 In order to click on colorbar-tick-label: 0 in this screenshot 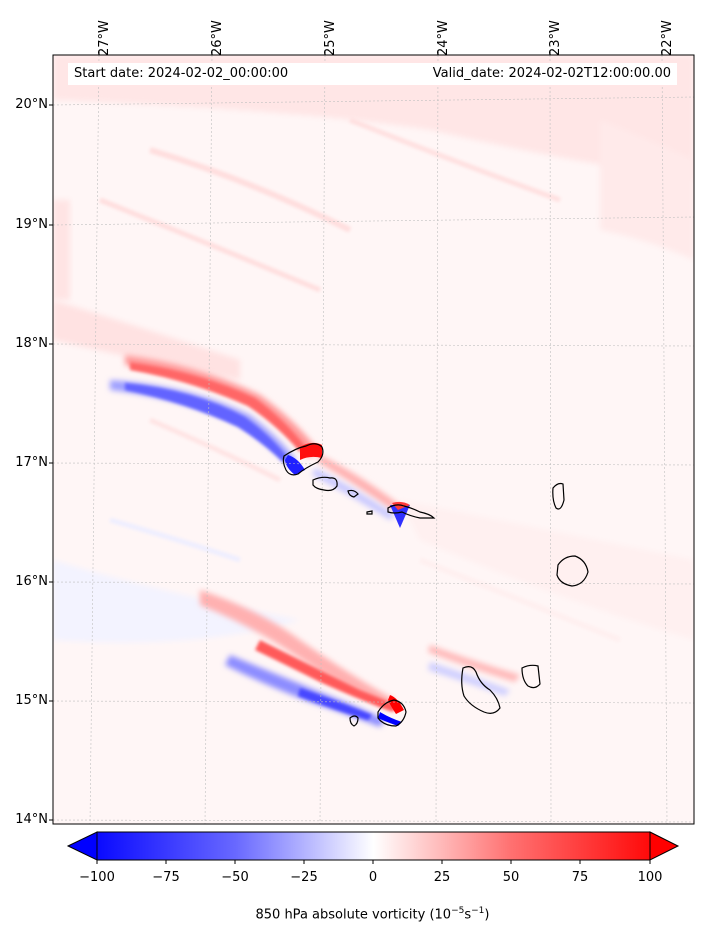, I will do `click(373, 877)`.